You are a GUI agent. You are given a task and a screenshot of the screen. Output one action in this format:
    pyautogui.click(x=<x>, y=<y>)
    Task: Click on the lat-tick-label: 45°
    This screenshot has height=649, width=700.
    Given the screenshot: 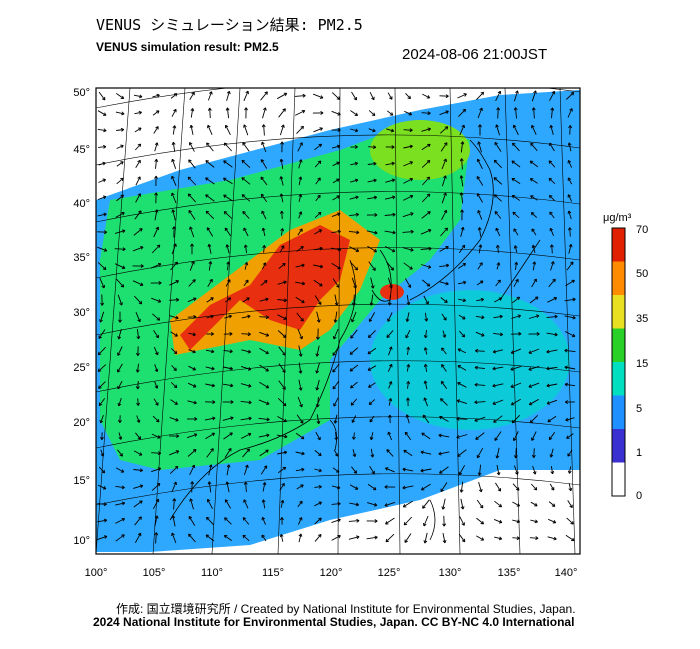 What is the action you would take?
    pyautogui.click(x=81, y=150)
    